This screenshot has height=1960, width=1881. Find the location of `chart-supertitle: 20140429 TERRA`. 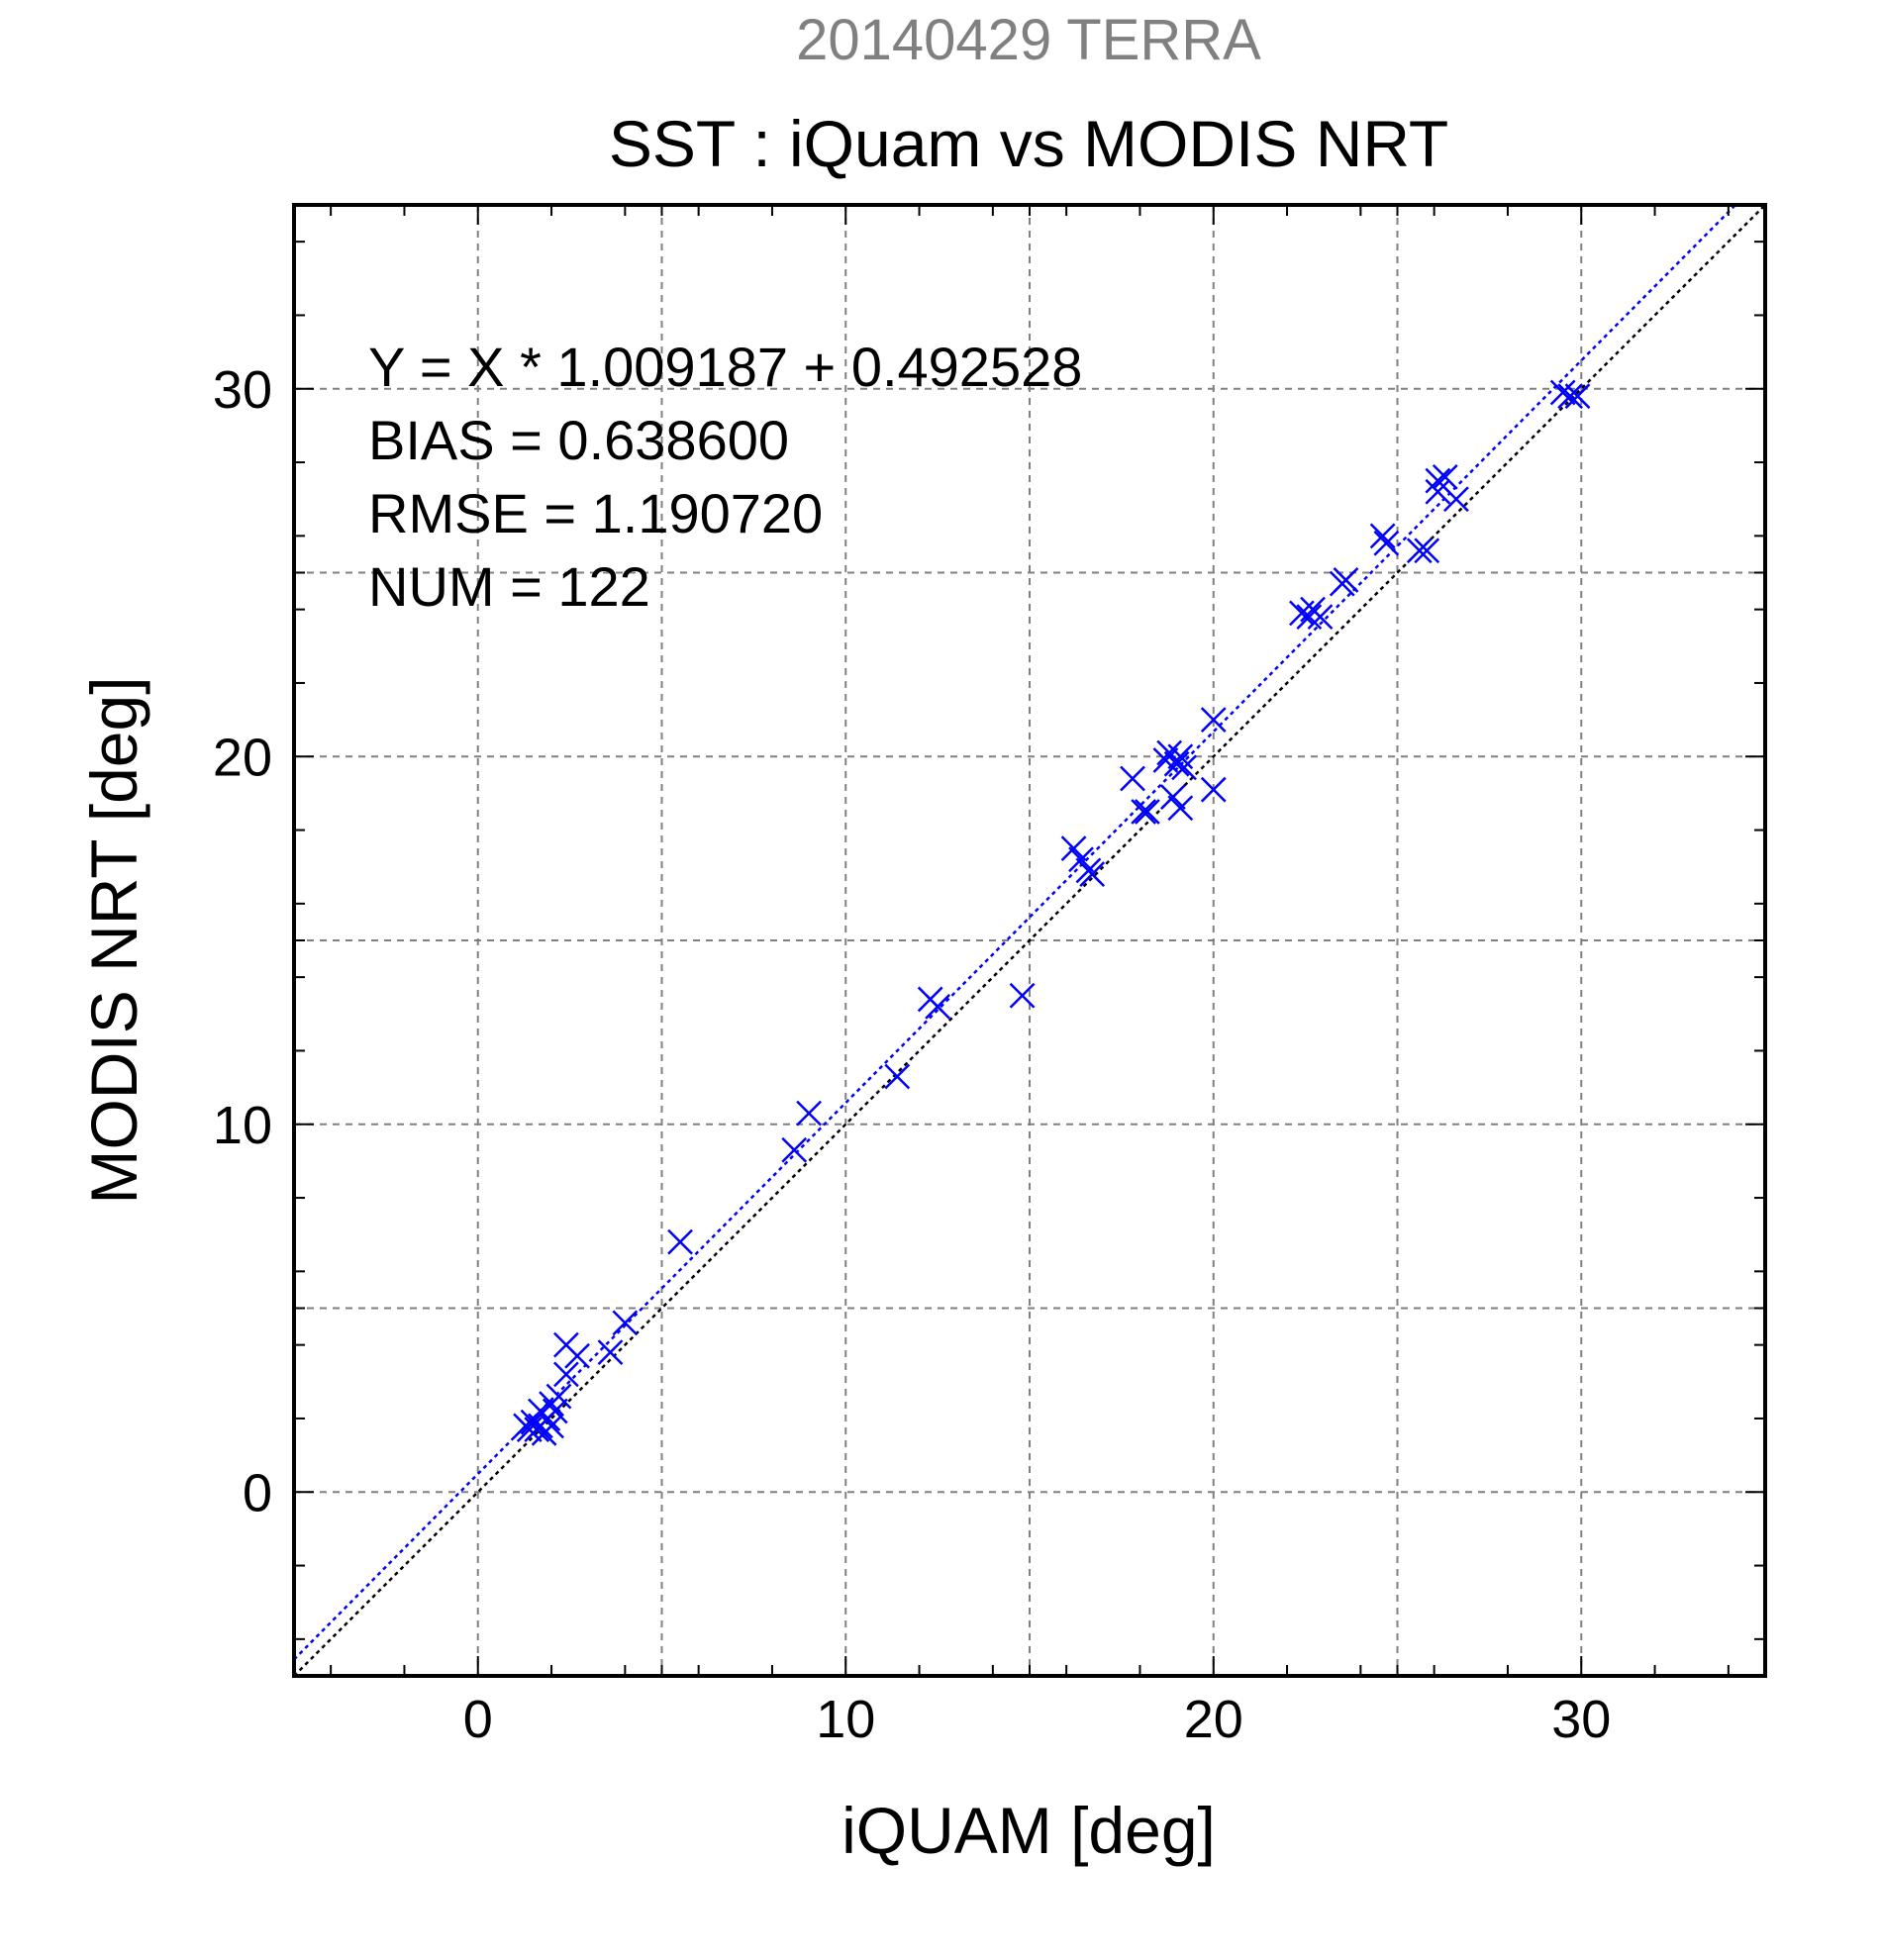

chart-supertitle: 20140429 TERRA is located at coordinates (1028, 40).